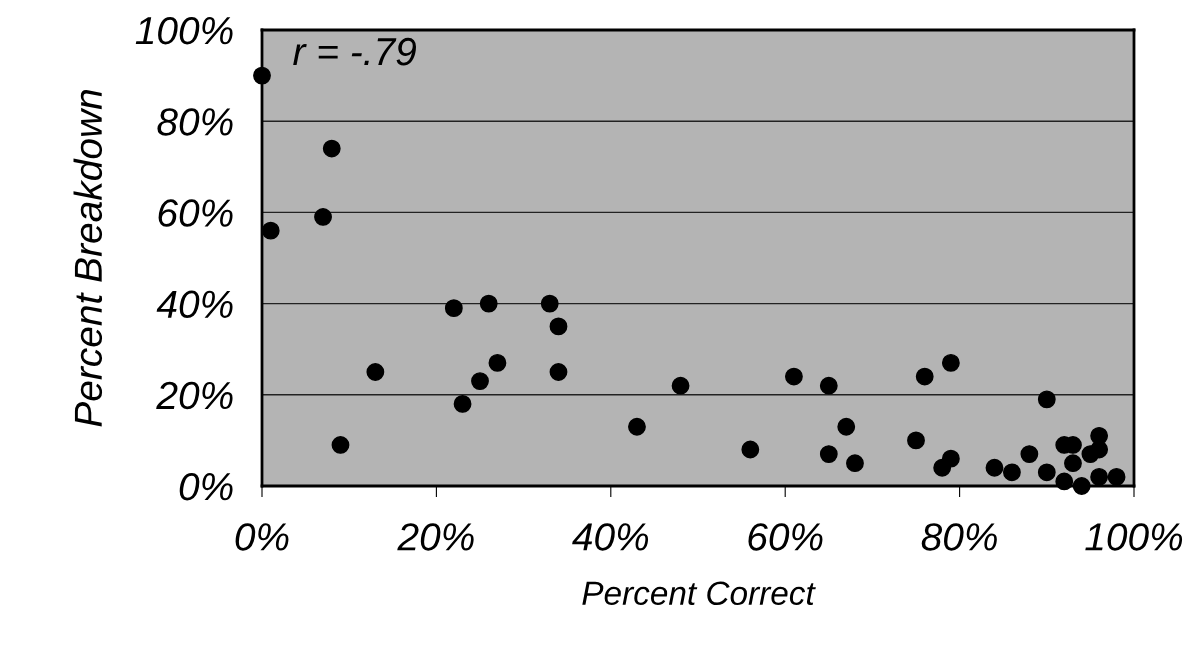 The width and height of the screenshot is (1199, 647). I want to click on x-tick-label: 100%, so click(1134, 537).